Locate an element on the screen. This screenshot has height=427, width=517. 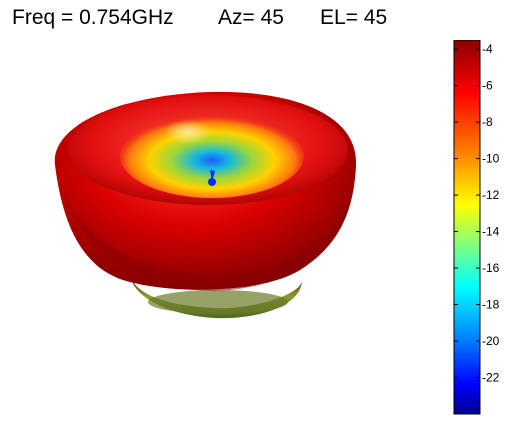
colorbar-tick-label: -4 is located at coordinates (487, 49).